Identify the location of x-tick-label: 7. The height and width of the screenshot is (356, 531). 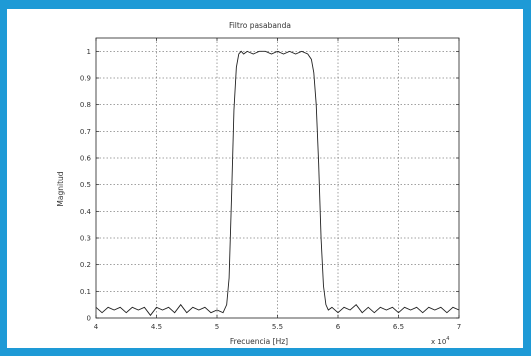
(459, 327).